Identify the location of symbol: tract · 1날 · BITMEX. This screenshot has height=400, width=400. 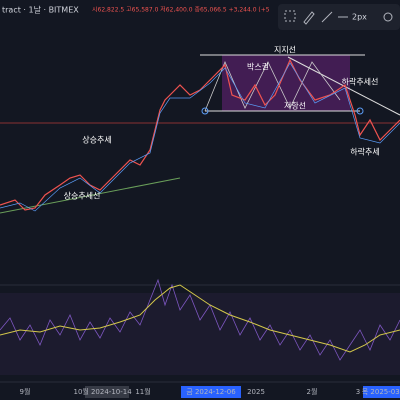
(40, 10).